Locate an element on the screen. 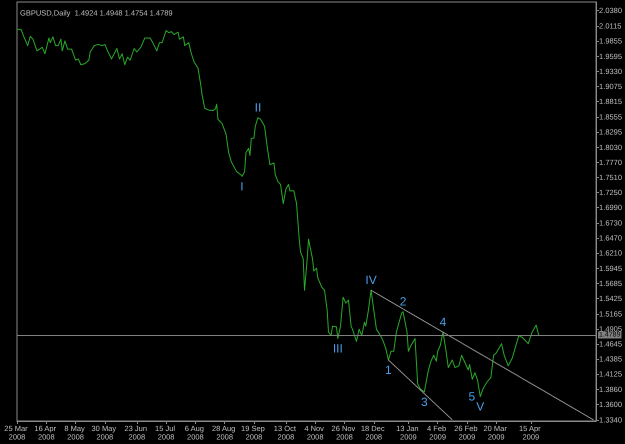 This screenshot has height=444, width=625. annotation: III is located at coordinates (337, 348).